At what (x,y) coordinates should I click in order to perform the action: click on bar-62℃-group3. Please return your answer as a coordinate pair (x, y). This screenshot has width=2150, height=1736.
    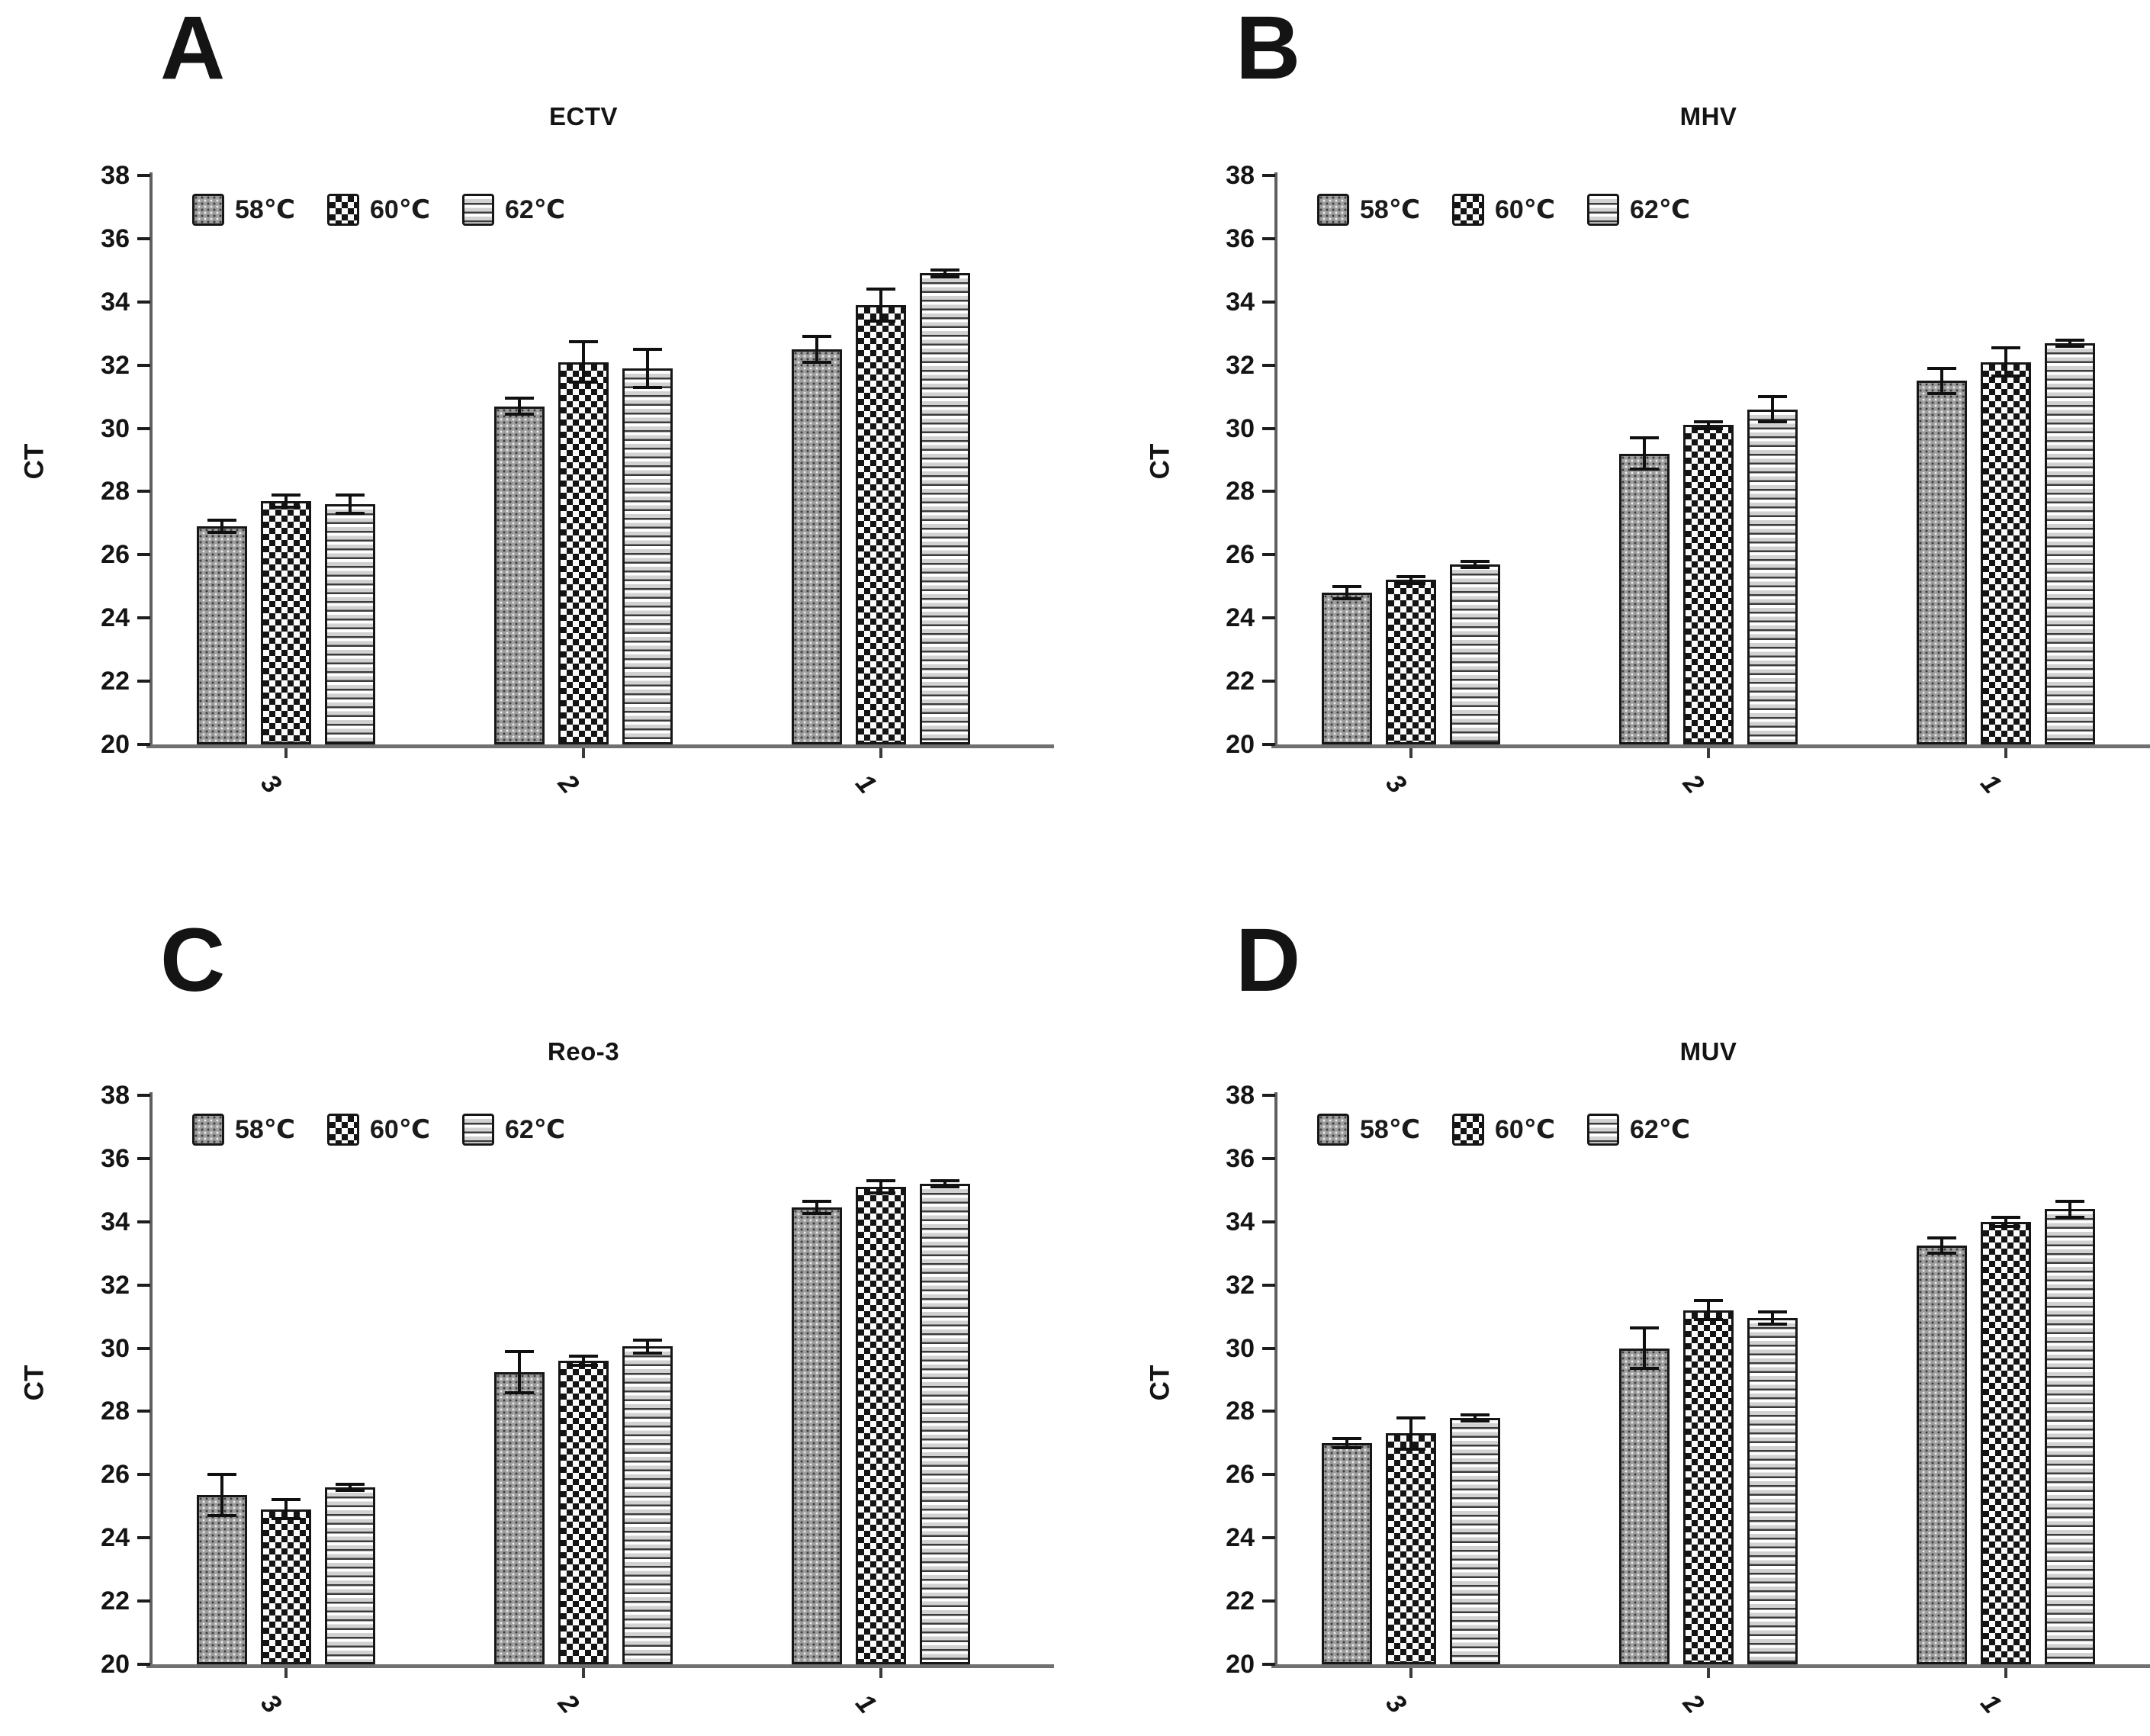
    Looking at the image, I should click on (1475, 1540).